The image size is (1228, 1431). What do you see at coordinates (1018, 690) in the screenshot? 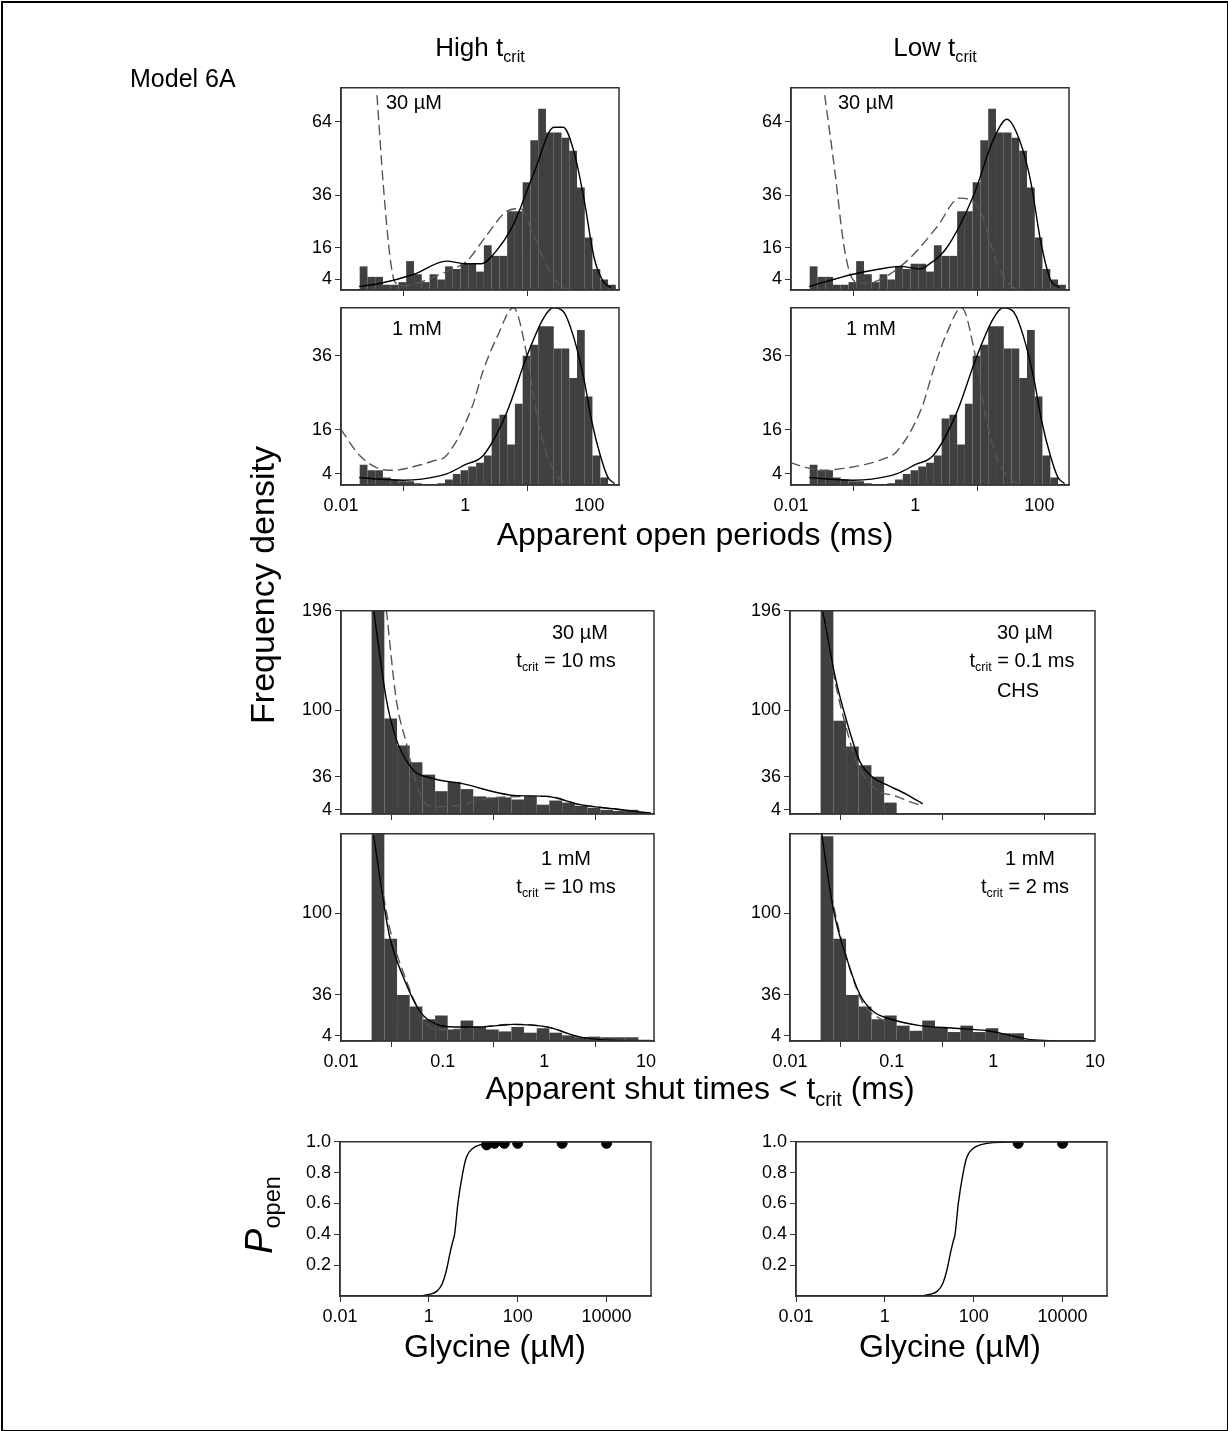
I see `annotation: CHS` at bounding box center [1018, 690].